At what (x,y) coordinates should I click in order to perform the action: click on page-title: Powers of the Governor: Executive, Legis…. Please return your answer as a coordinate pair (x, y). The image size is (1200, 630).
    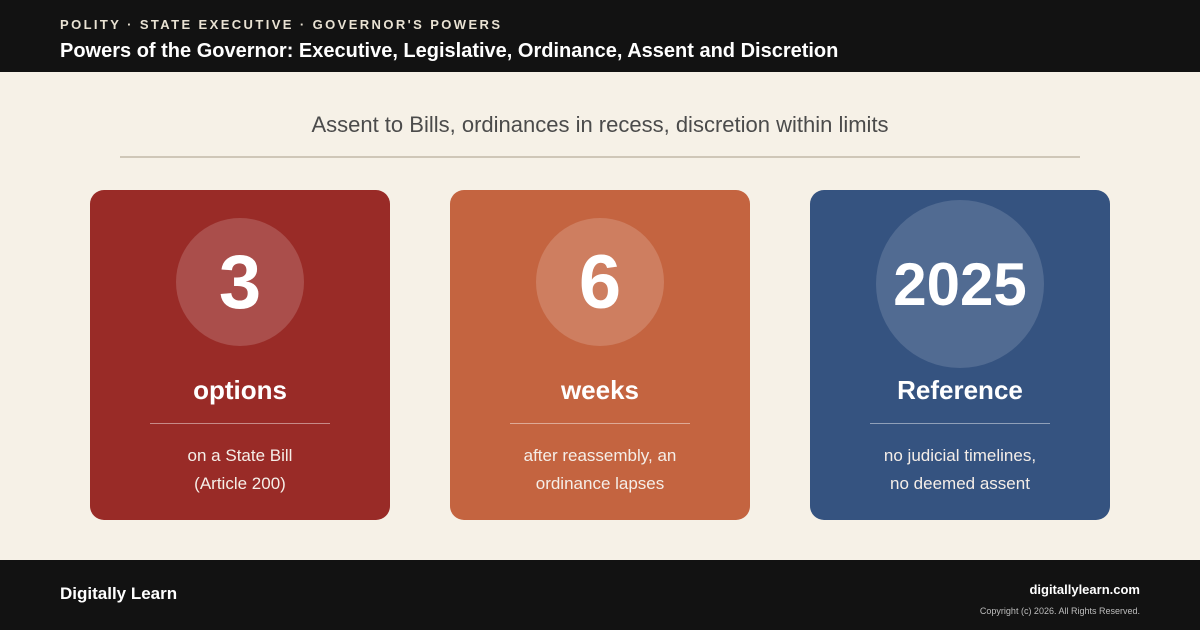
    Looking at the image, I should click on (449, 51).